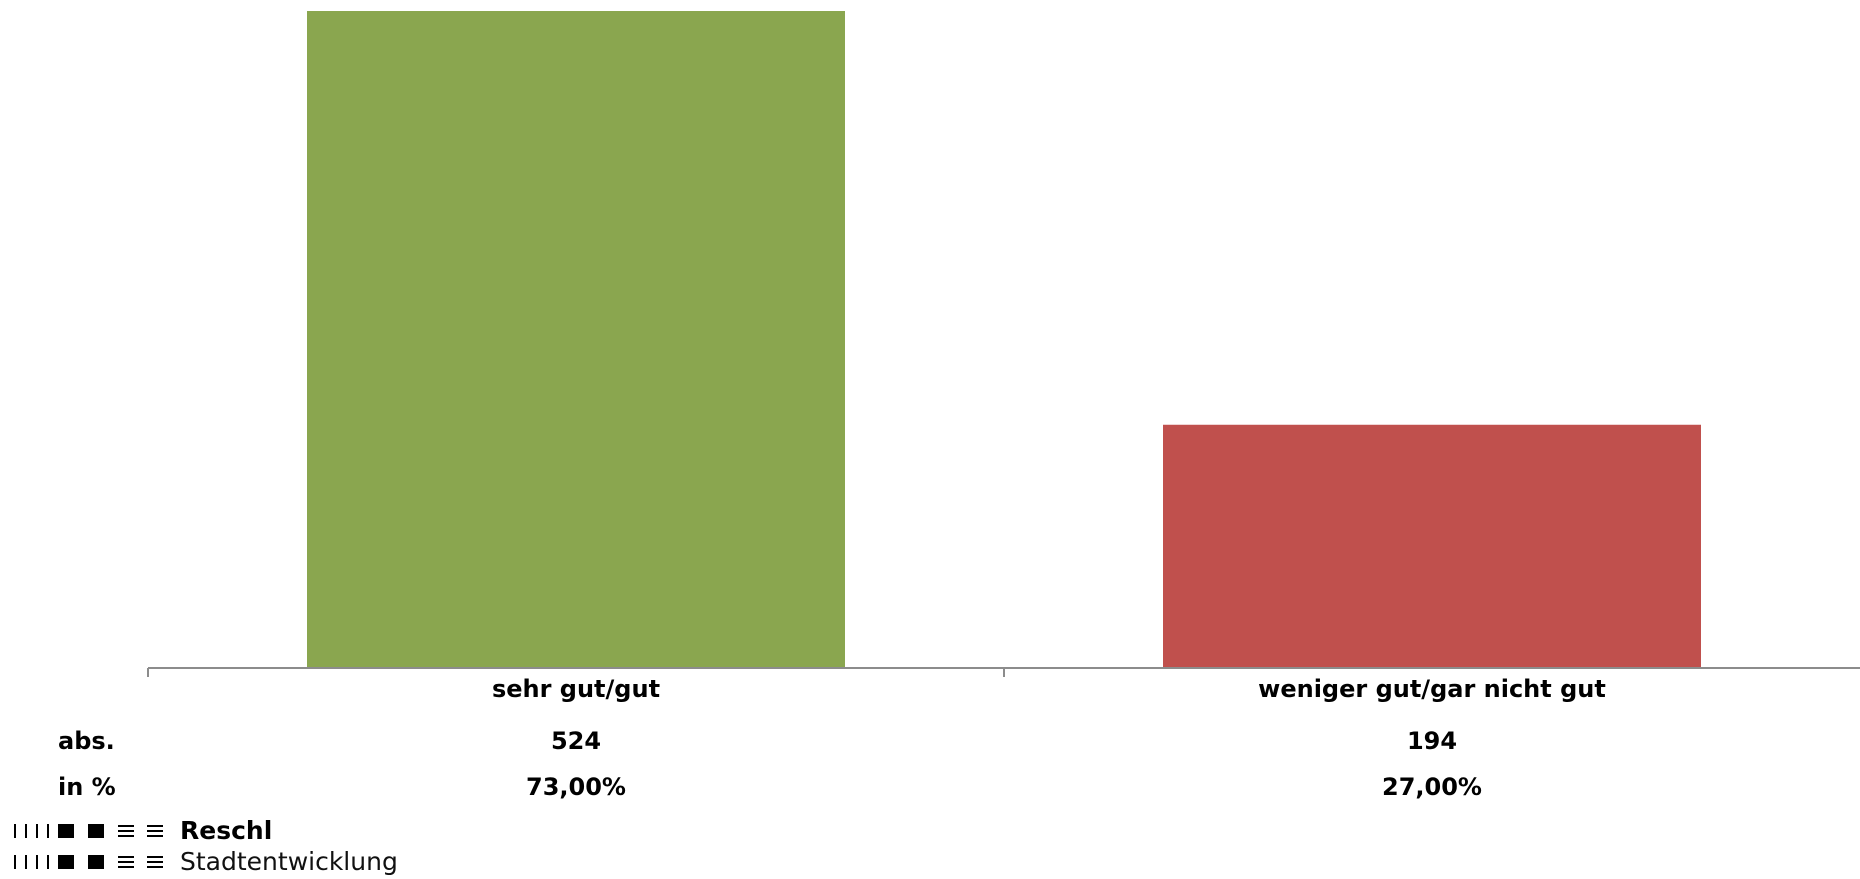 This screenshot has width=1860, height=879. I want to click on abs-value-0: 524, so click(576, 741).